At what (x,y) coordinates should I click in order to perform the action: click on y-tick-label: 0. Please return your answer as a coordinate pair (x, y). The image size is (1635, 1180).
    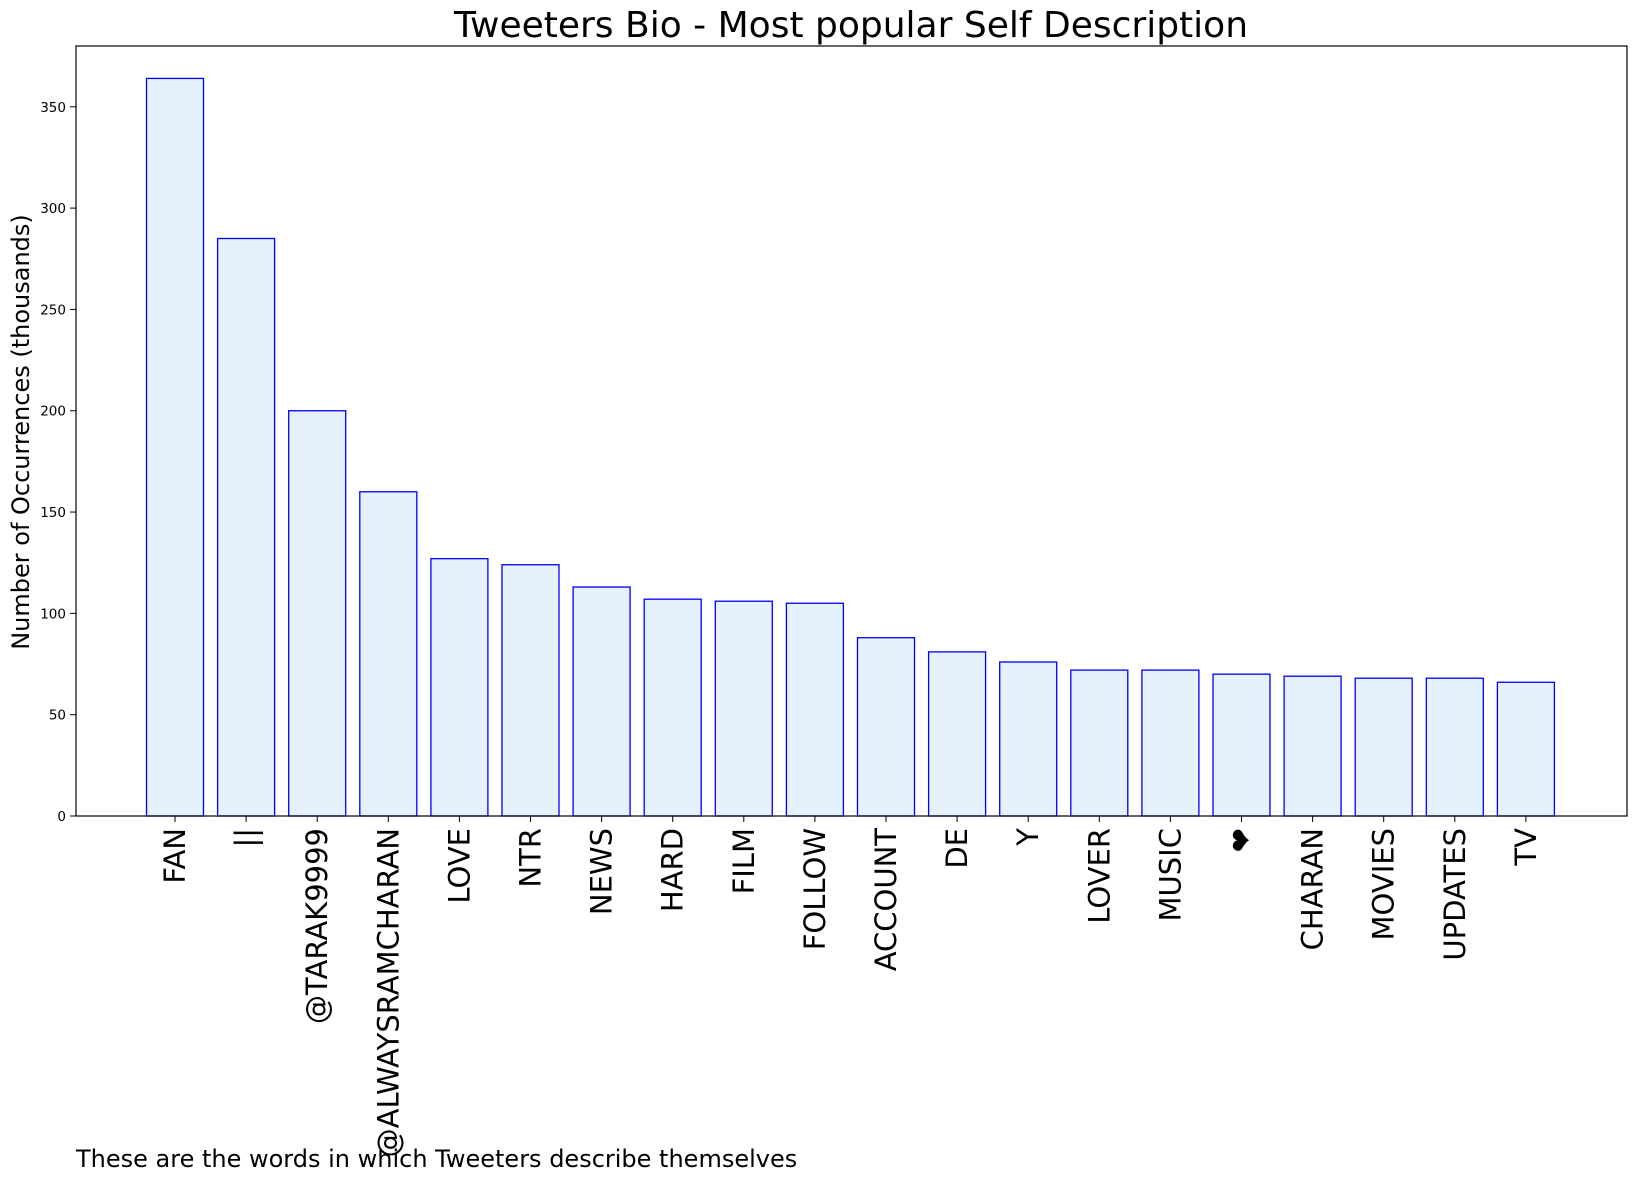
    Looking at the image, I should click on (61, 817).